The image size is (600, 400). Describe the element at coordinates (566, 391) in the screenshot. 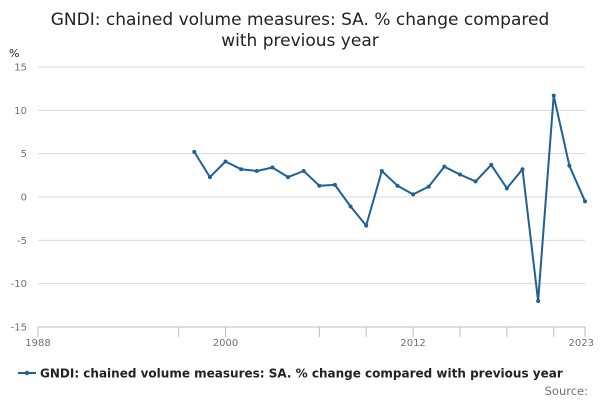

I see `source-label: Source:` at that location.